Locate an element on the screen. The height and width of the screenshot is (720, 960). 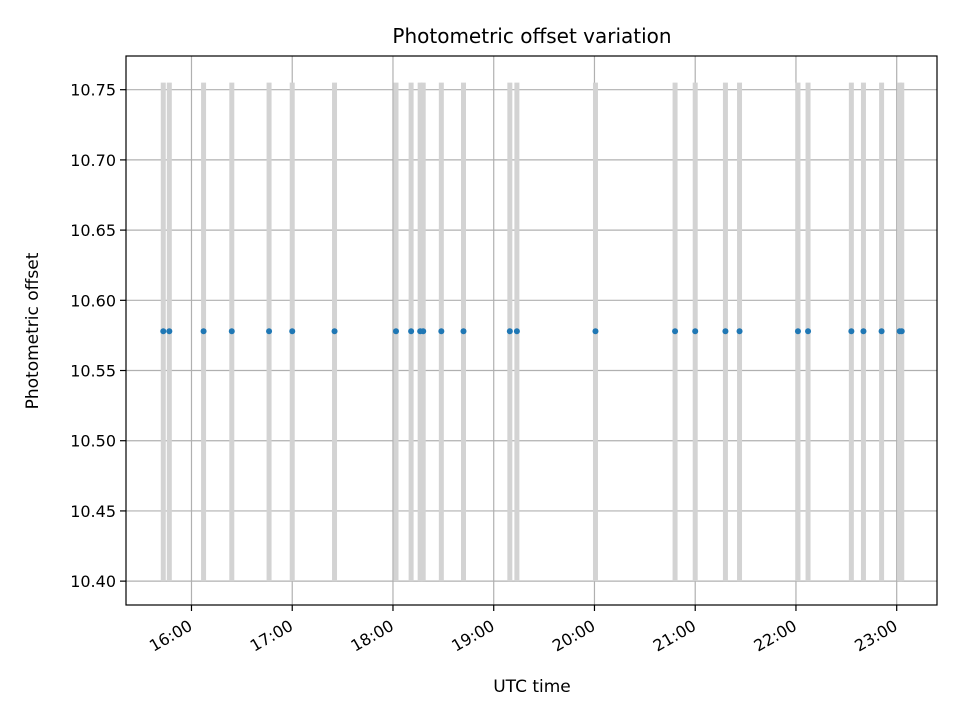
y-axis-ticks: 10.40 10.45 10.50 10.55 10.60 10.65 10.70 10.75 is located at coordinates (98, 336).